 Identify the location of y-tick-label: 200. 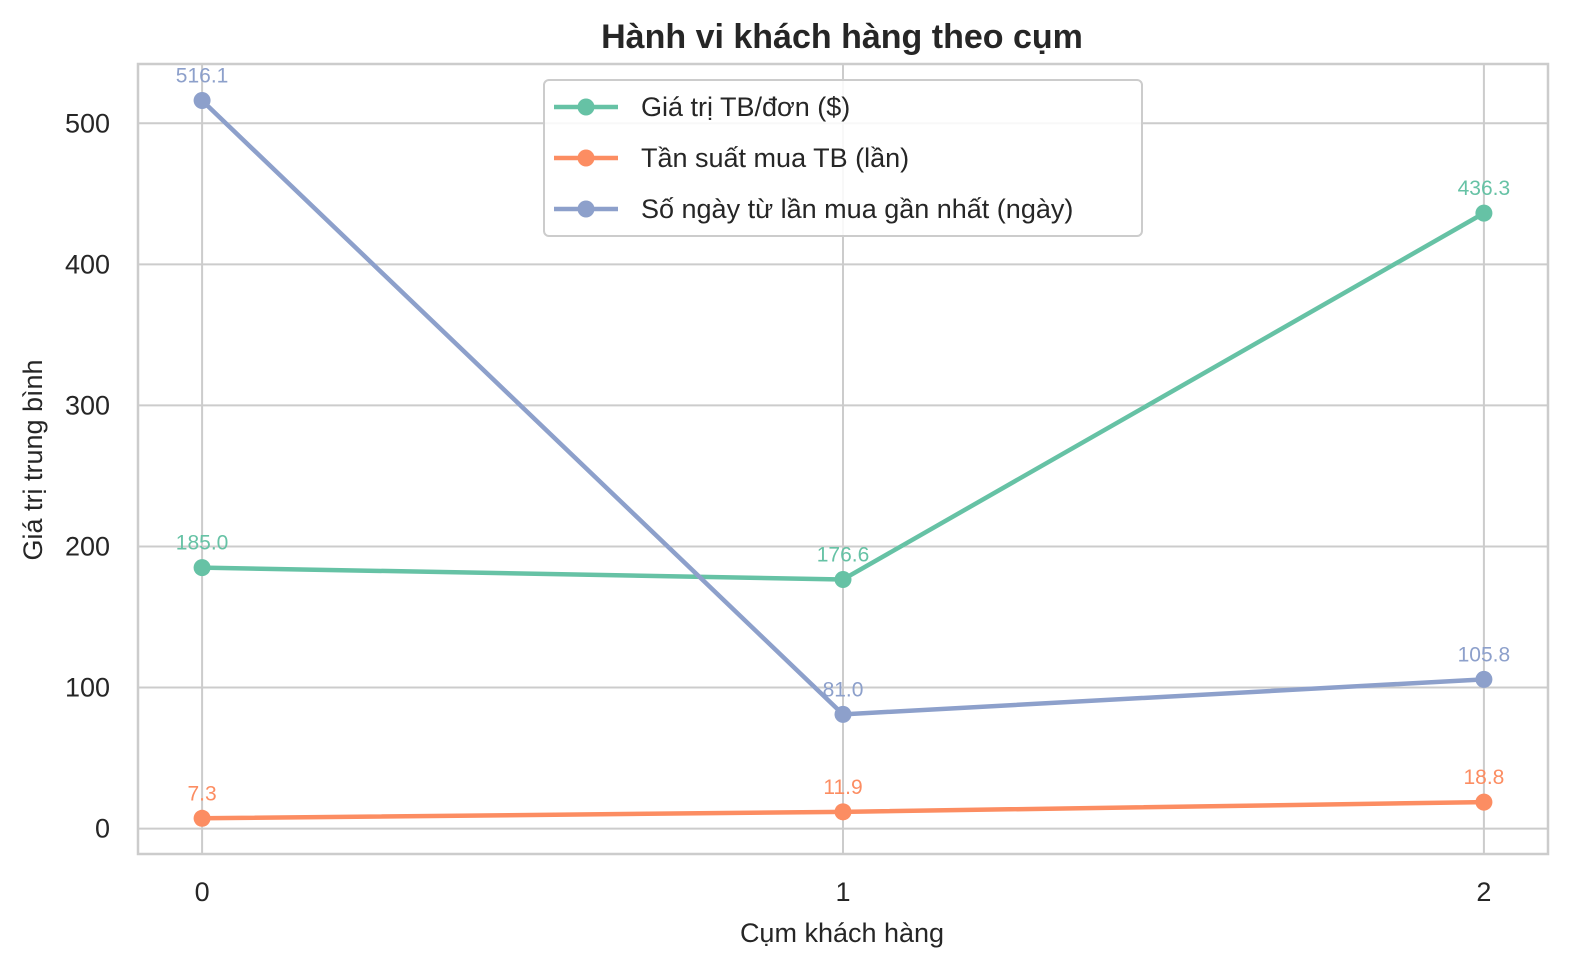
(87, 546).